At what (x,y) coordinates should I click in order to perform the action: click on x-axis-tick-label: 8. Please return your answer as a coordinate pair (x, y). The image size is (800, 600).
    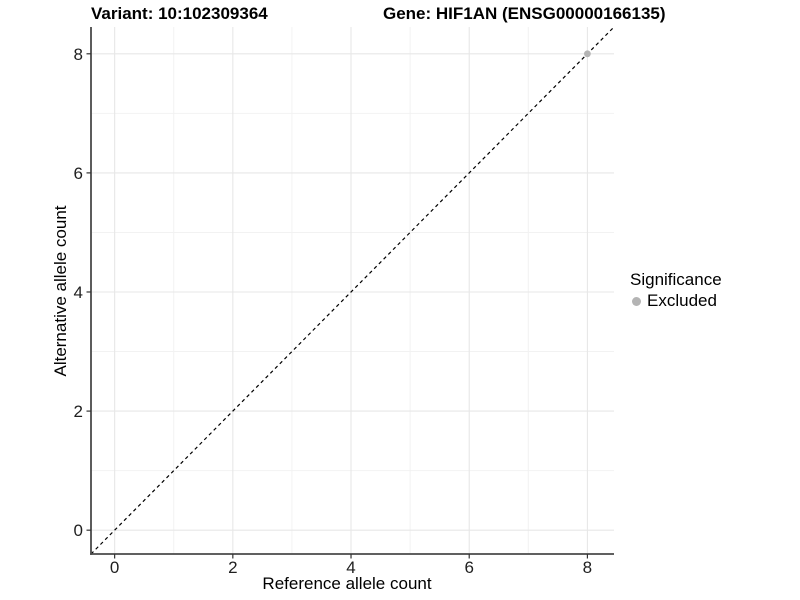
    Looking at the image, I should click on (587, 567).